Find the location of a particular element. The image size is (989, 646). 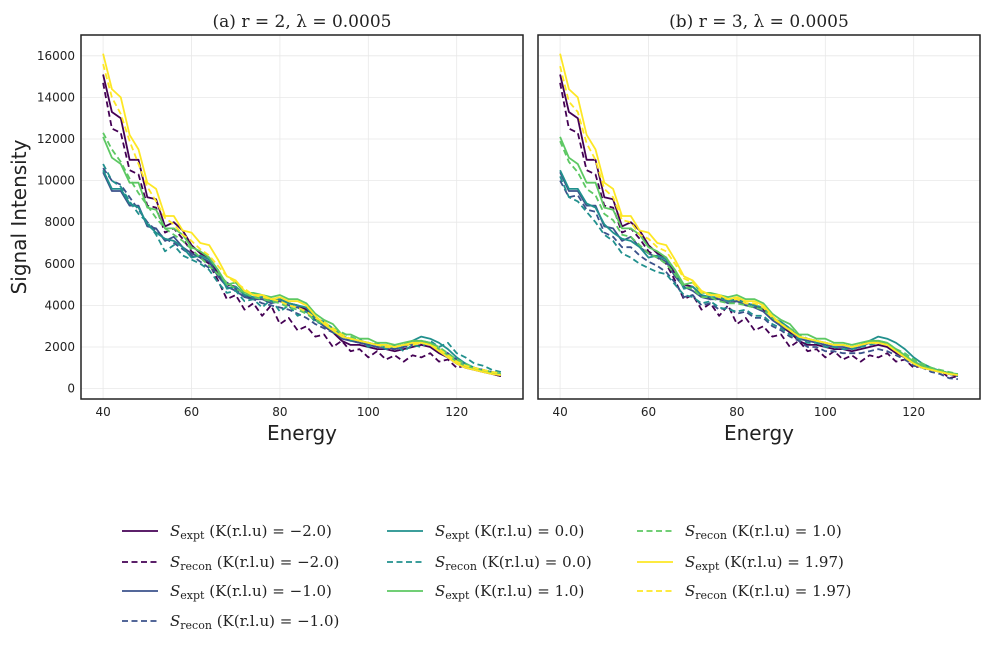

legend-label: Sexpt (K(r.l.u) = −2.0) is located at coordinates (251, 532).